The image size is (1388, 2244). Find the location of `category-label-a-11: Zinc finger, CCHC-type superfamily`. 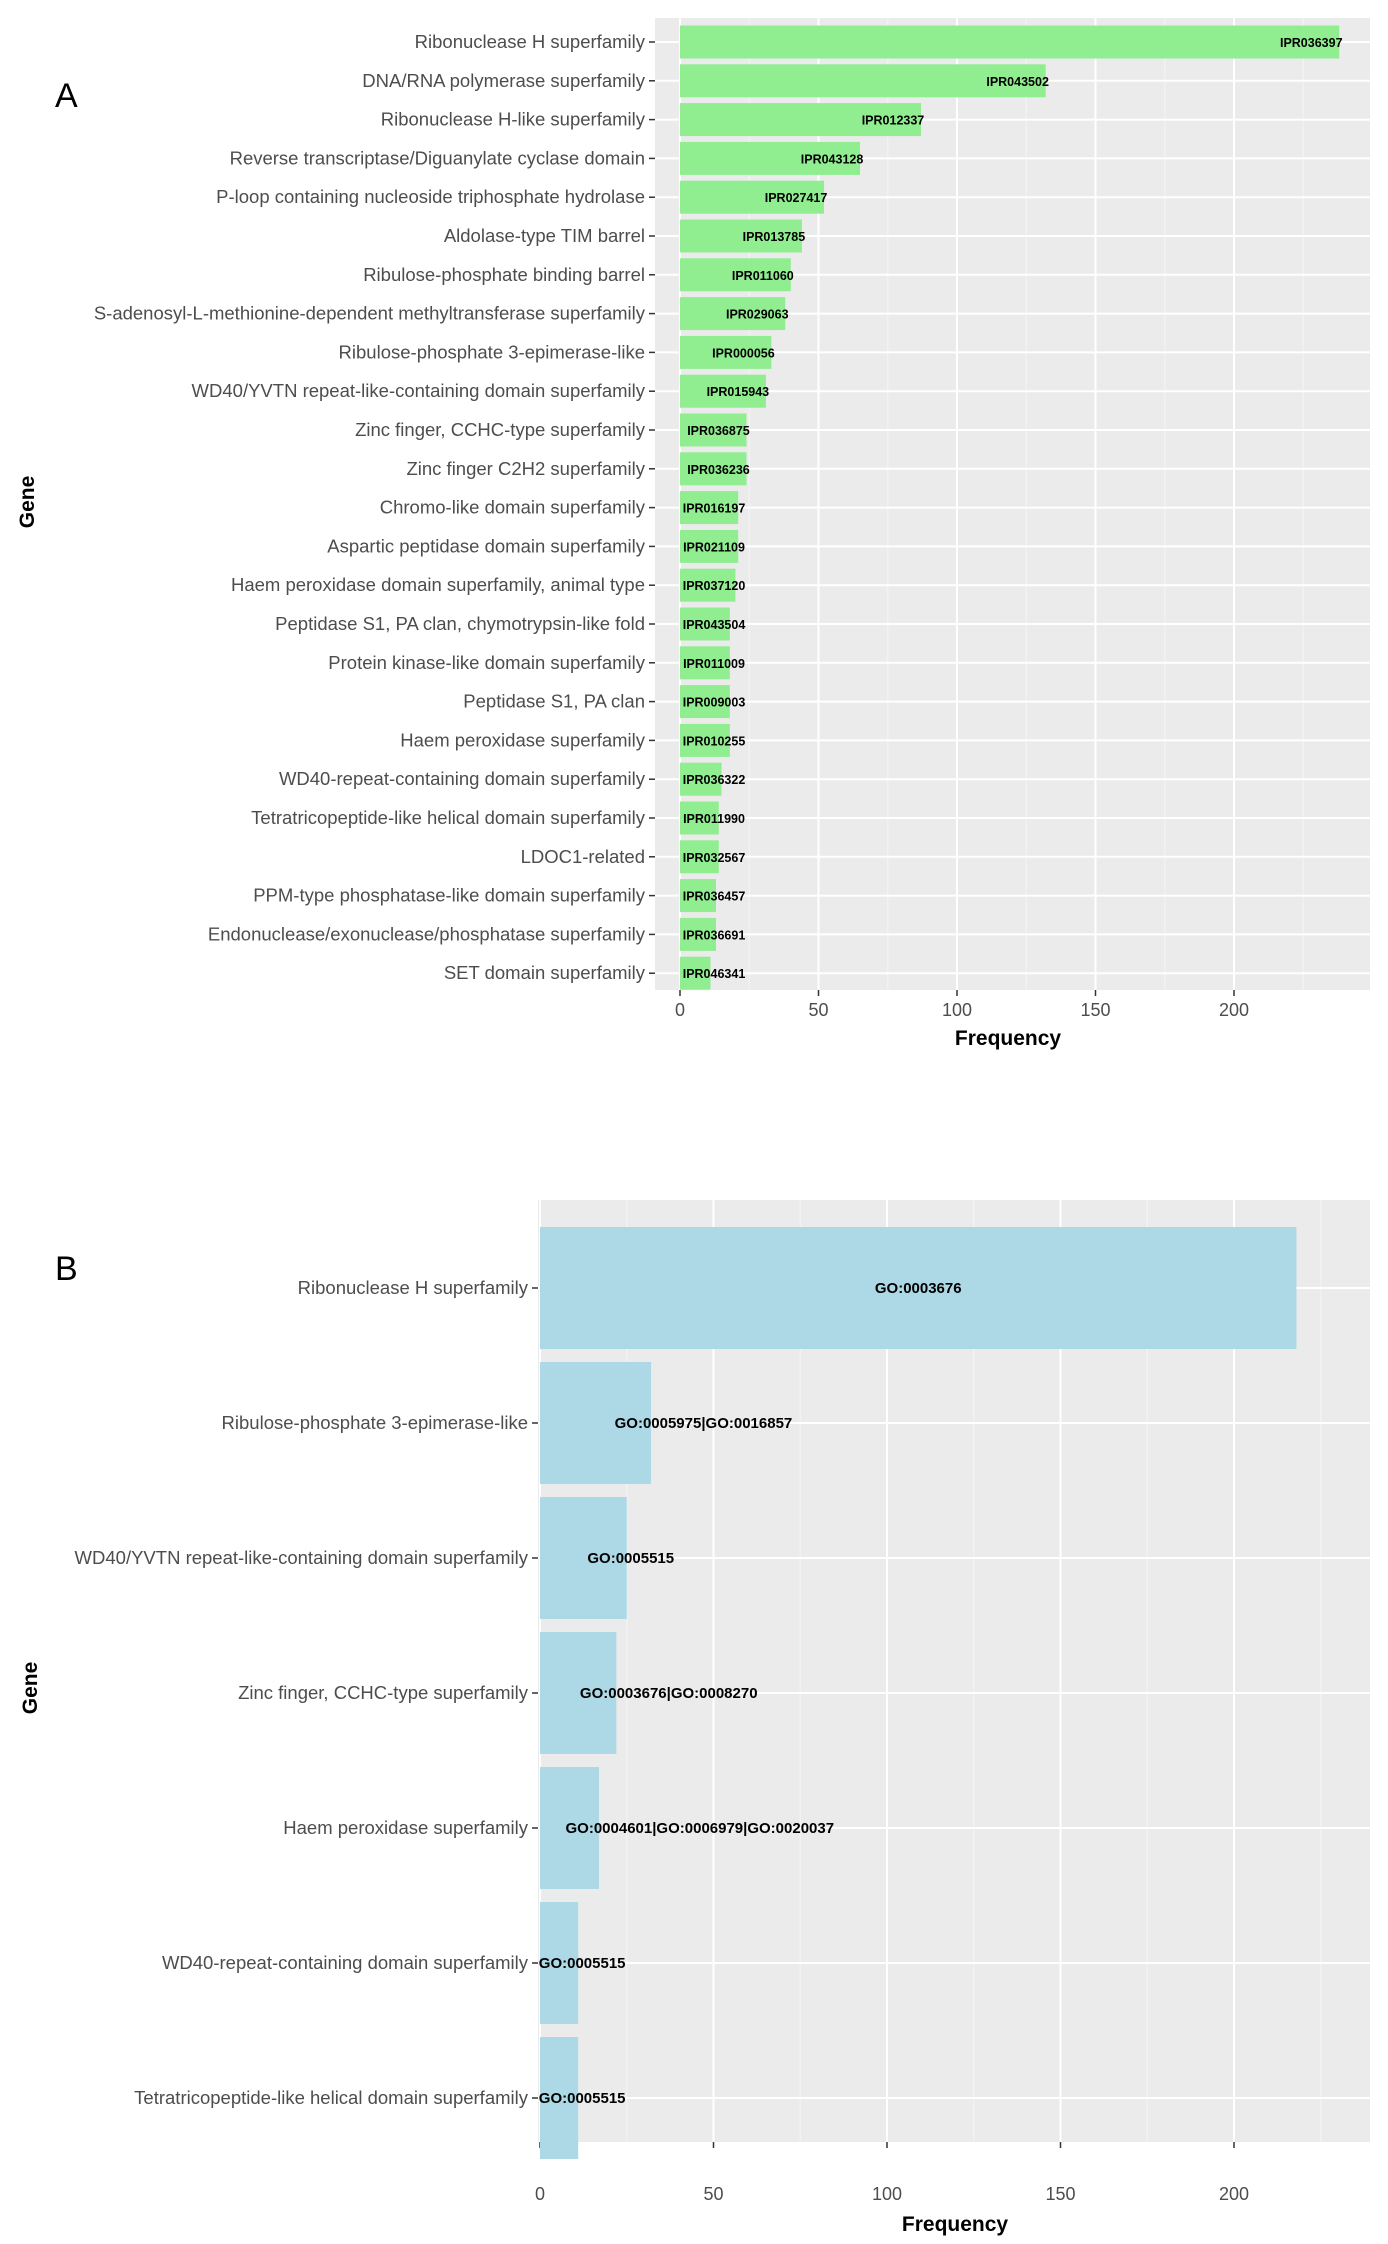

category-label-a-11: Zinc finger, CCHC-type superfamily is located at coordinates (500, 429).